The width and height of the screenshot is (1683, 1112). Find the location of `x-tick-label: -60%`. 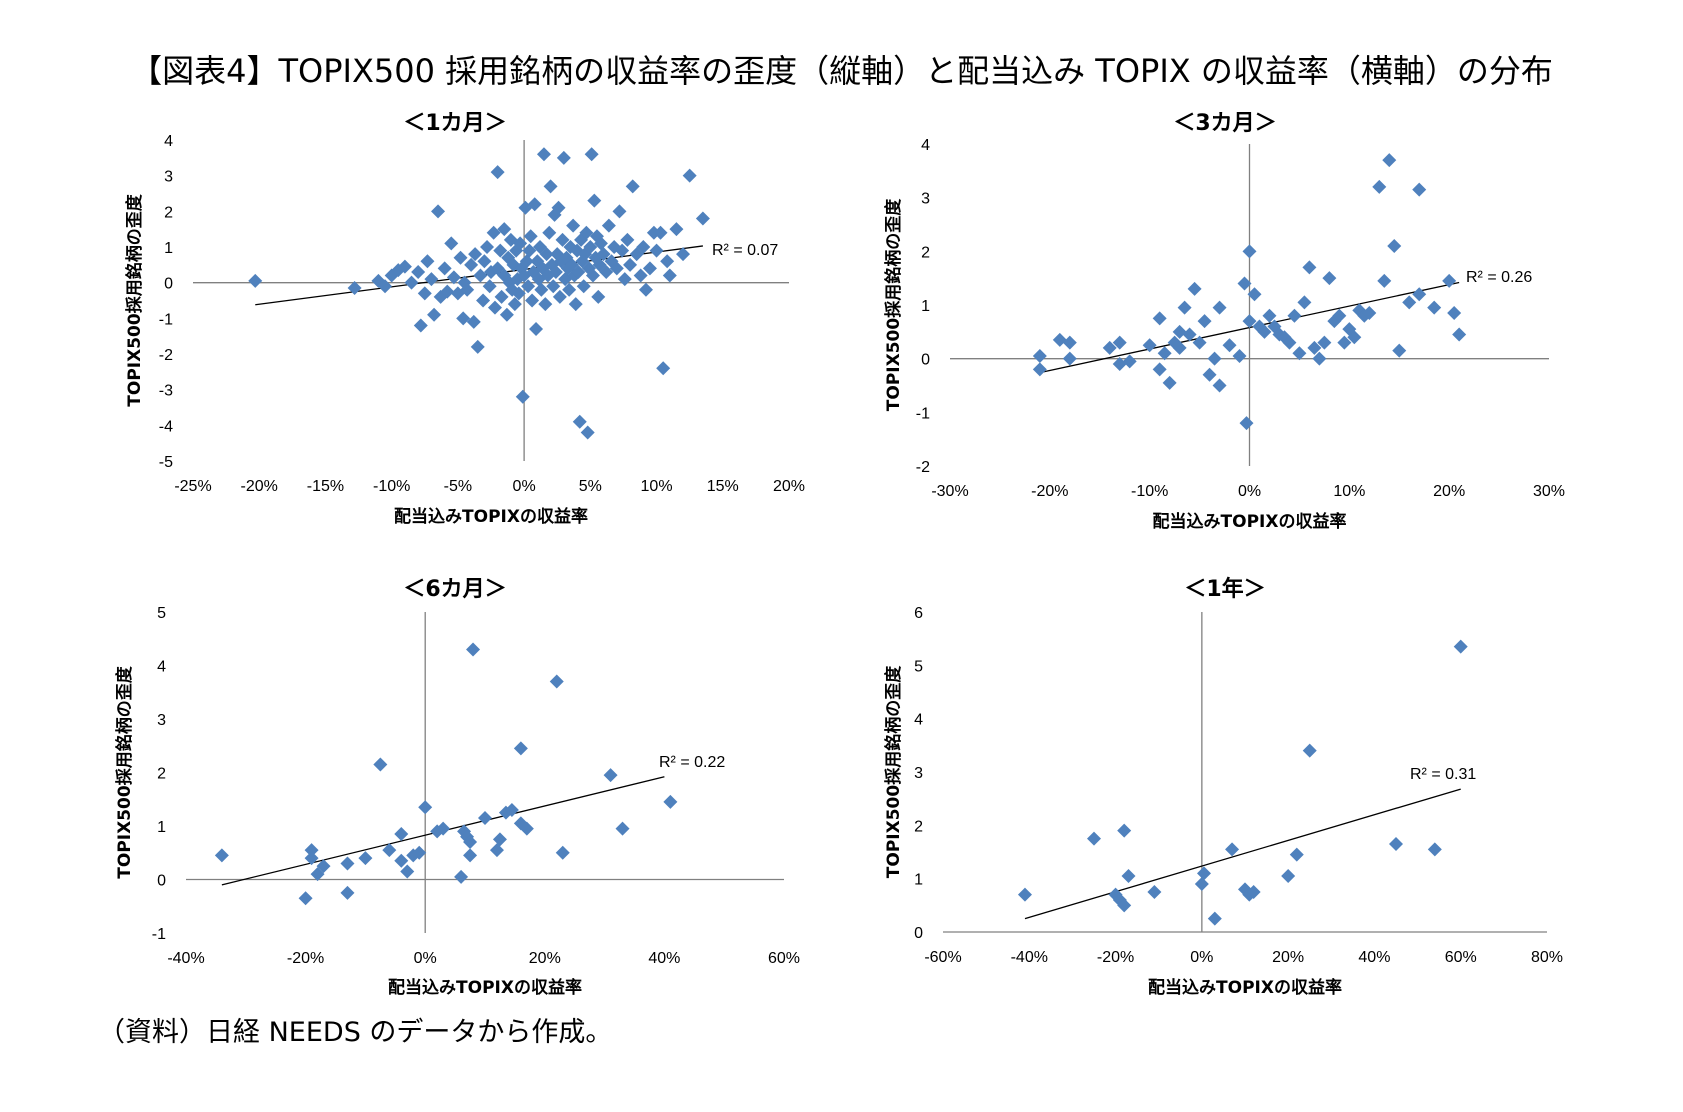

x-tick-label: -60% is located at coordinates (942, 957).